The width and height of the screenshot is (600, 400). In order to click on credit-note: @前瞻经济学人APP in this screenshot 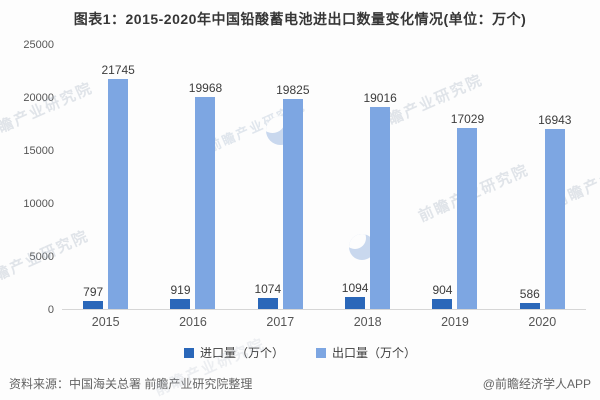, I will do `click(536, 384)`.